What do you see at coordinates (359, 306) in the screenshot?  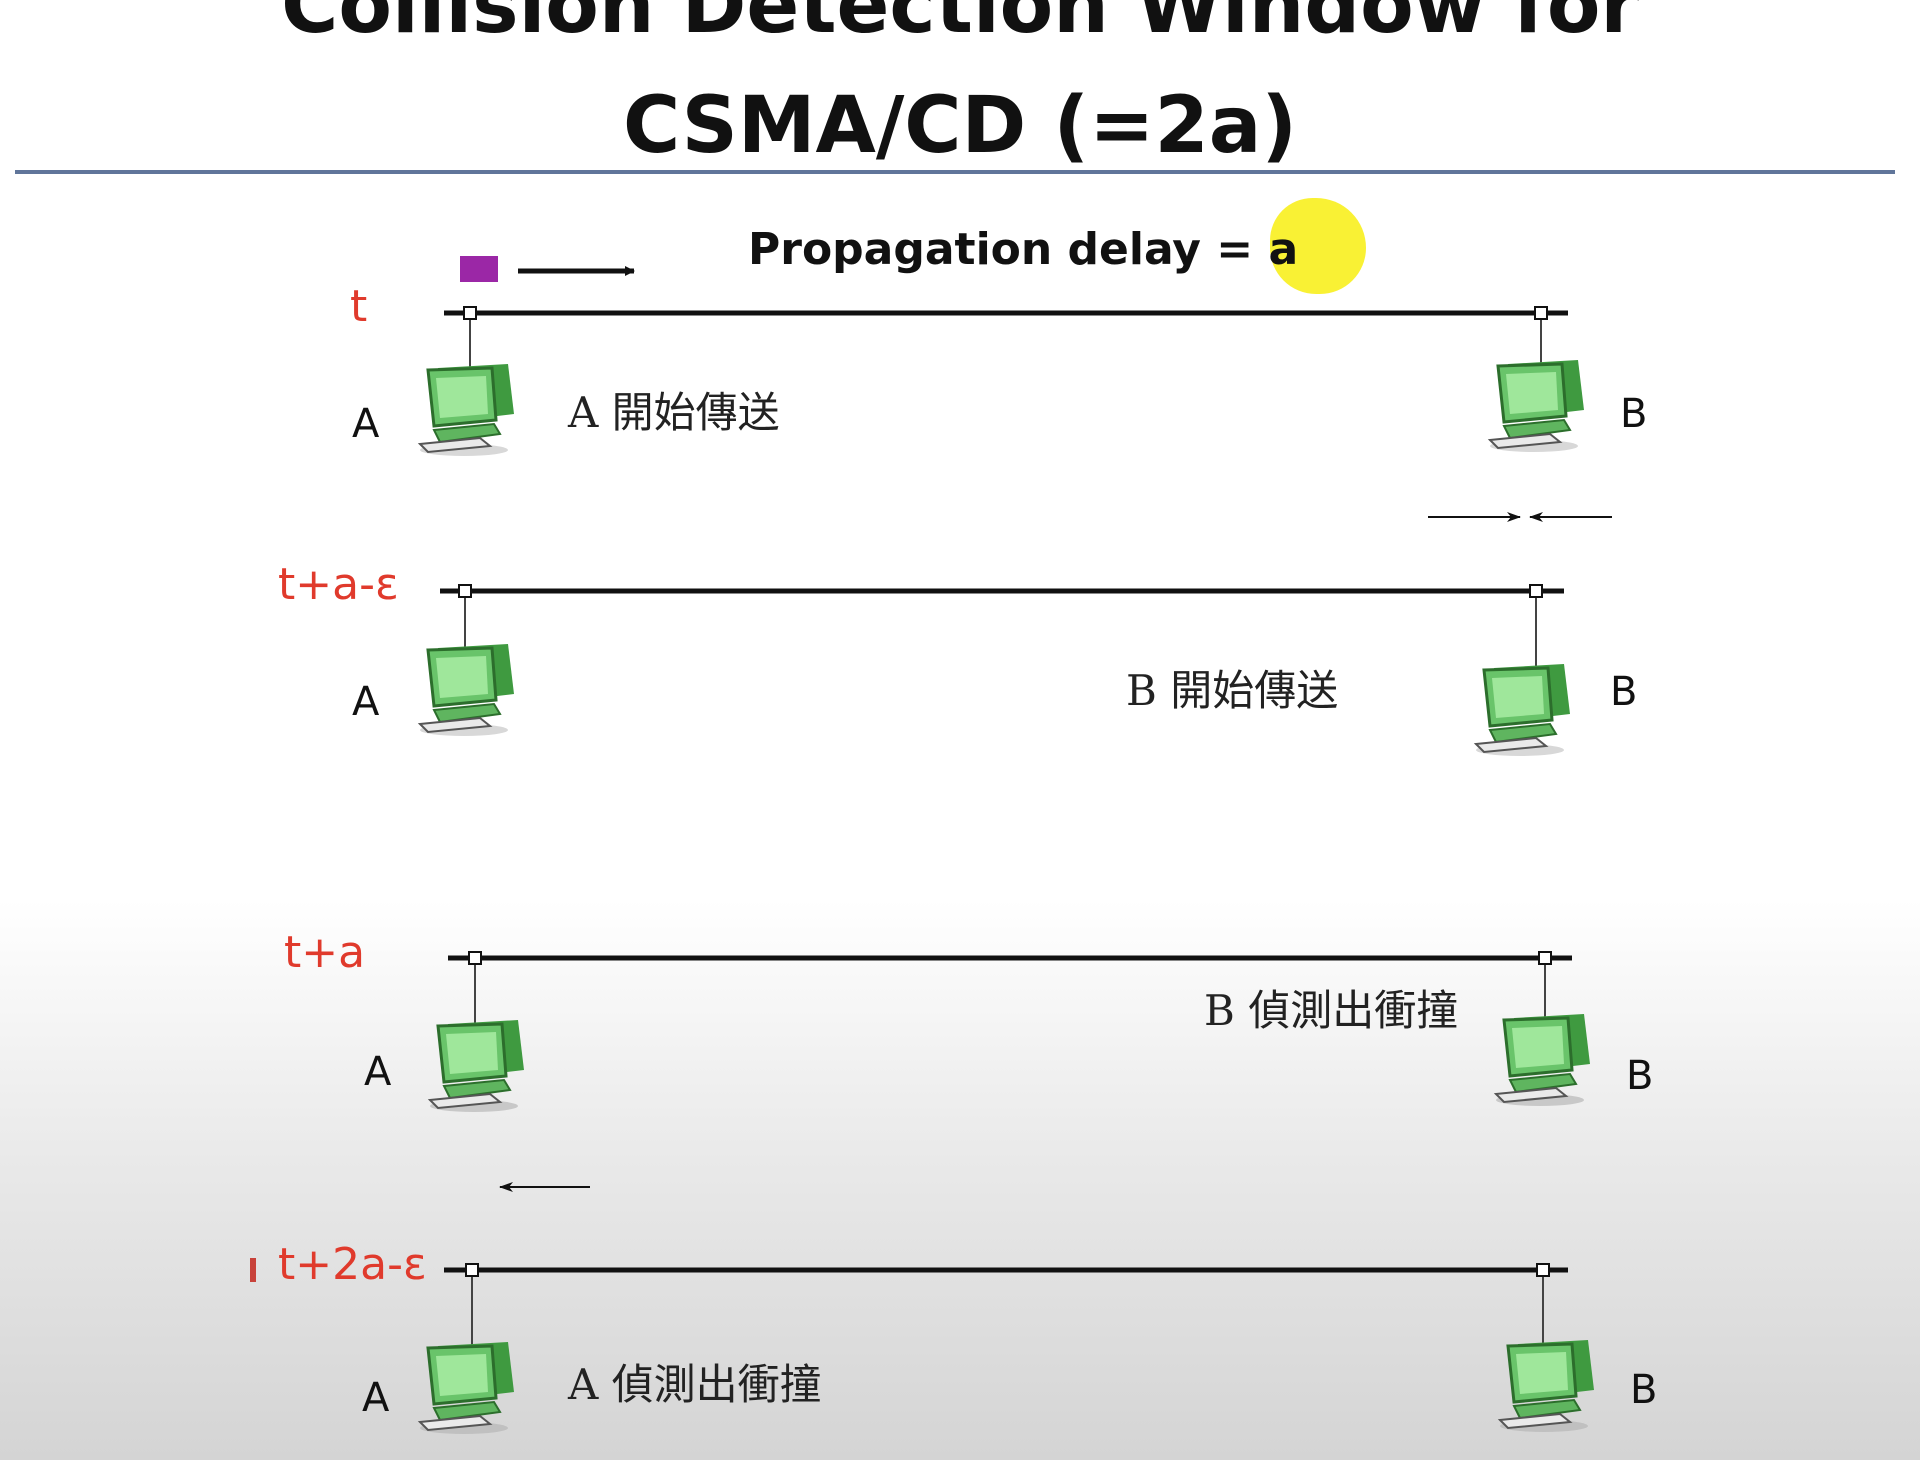 I see `time-label-t: t` at bounding box center [359, 306].